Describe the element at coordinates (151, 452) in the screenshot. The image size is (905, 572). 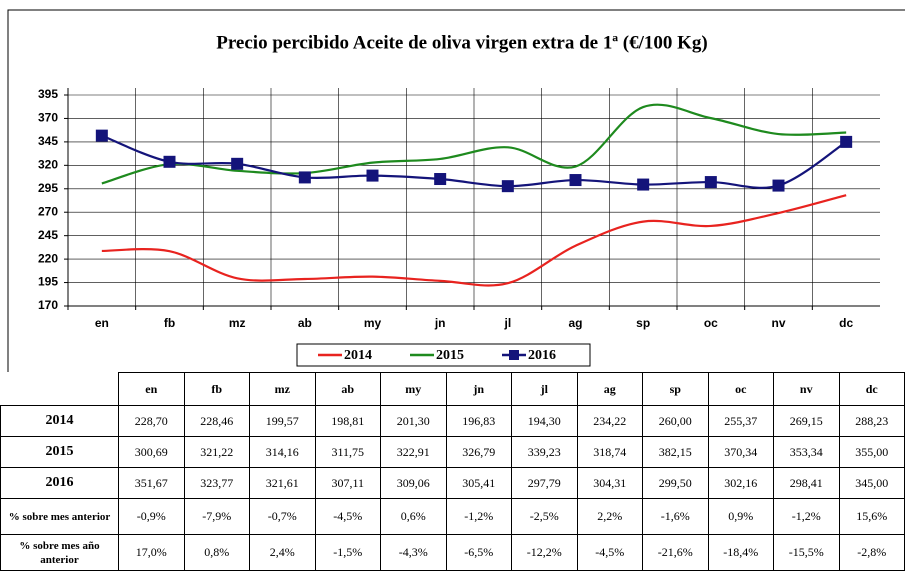
I see `table-cell: 300,69` at that location.